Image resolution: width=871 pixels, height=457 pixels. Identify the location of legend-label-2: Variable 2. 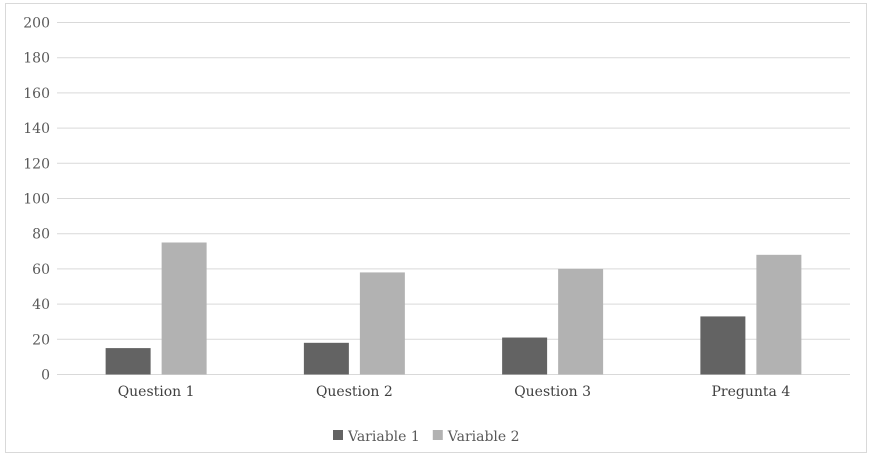
(483, 437).